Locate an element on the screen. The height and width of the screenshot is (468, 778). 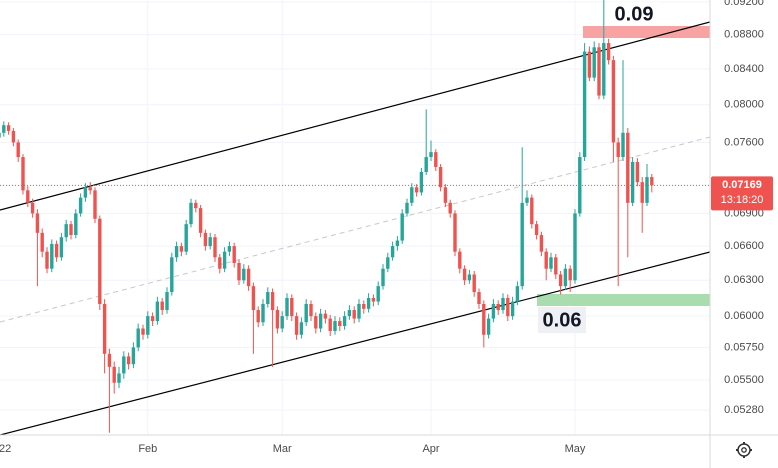
y-tick-label: 0.05280 is located at coordinates (744, 410).